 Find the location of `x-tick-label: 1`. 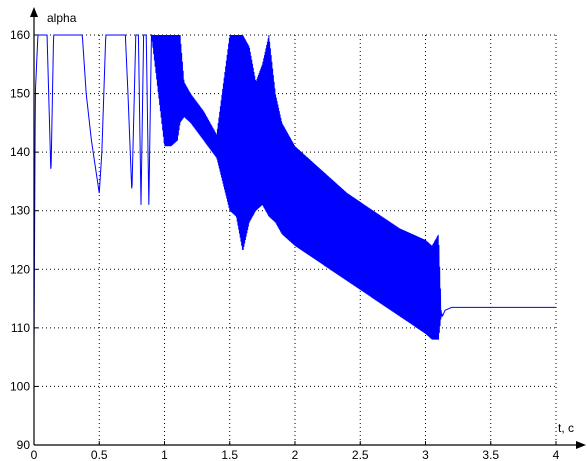

x-tick-label: 1 is located at coordinates (164, 454).